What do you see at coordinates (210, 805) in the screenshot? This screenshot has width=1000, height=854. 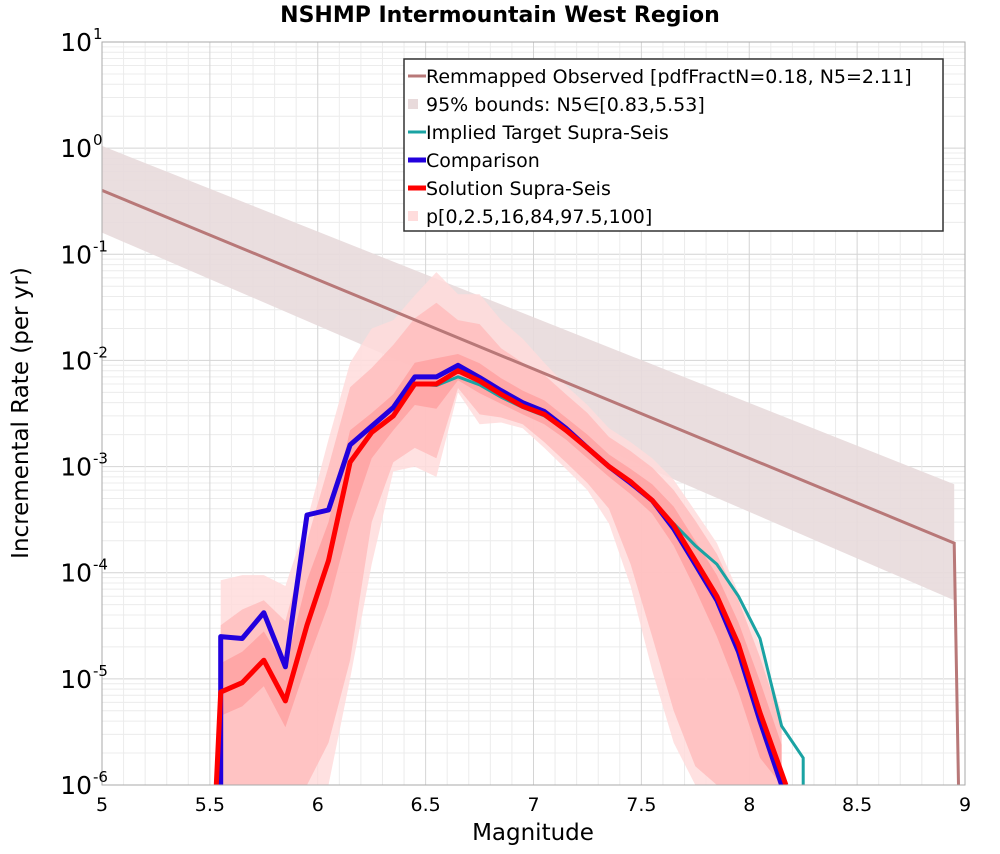 I see `x-tick-label: 5.5` at bounding box center [210, 805].